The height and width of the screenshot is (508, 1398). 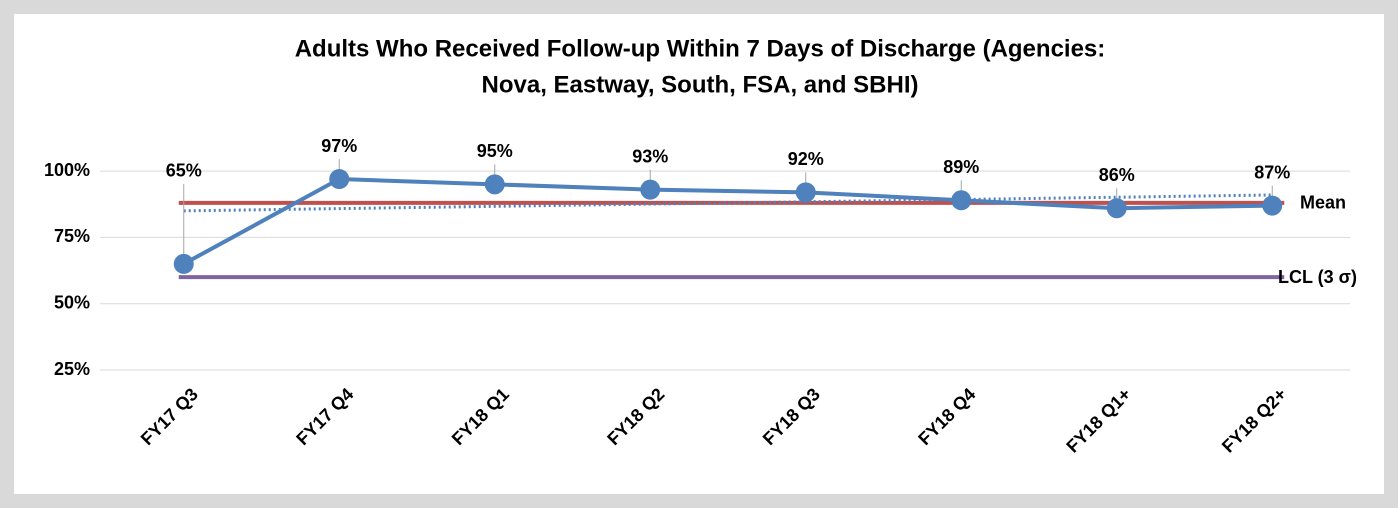 What do you see at coordinates (650, 156) in the screenshot?
I see `data-label: 93%` at bounding box center [650, 156].